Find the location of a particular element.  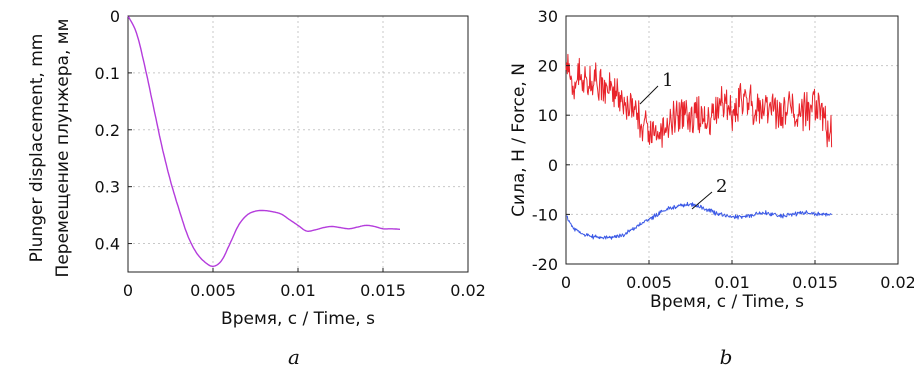

series-2-annotation: 2 is located at coordinates (721, 186).